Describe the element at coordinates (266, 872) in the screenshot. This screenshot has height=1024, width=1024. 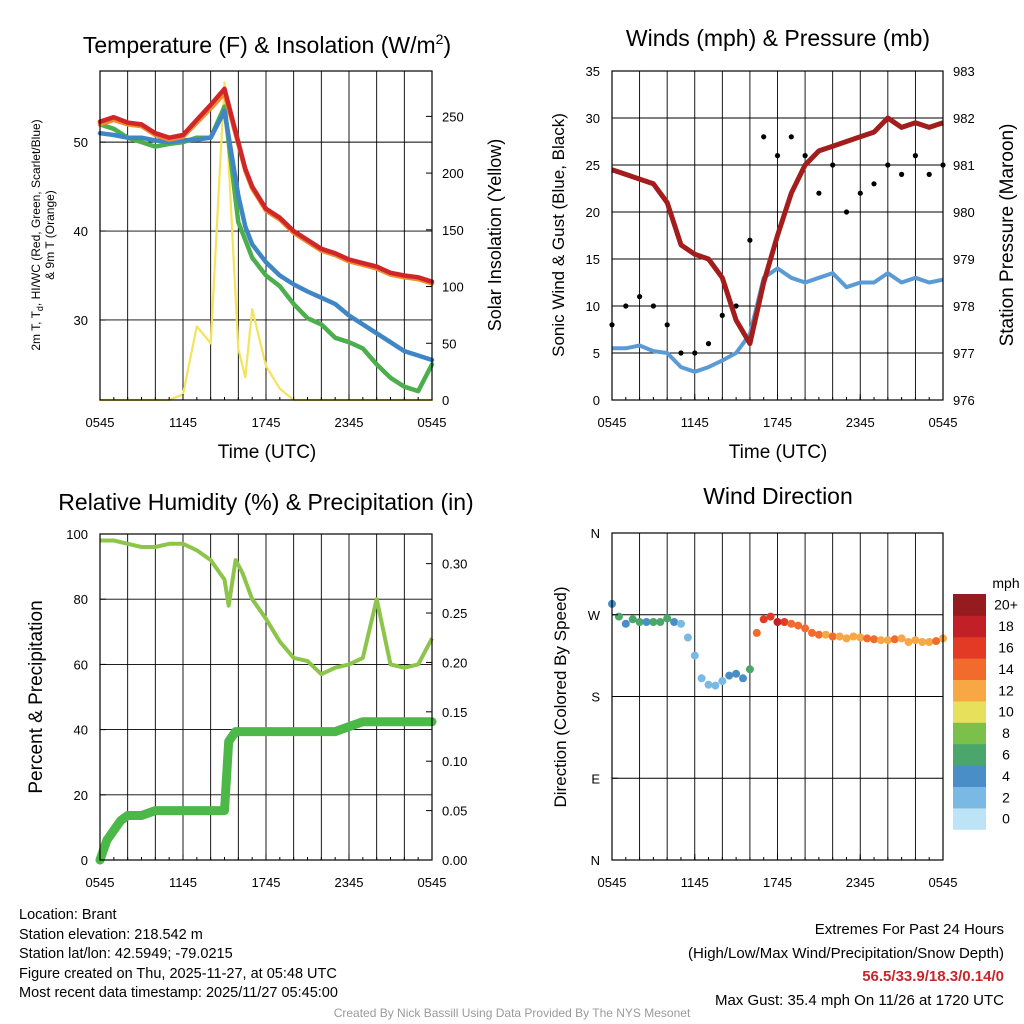
I see `humidity-x-ticks: 0545 1145 1745 2345 0545` at that location.